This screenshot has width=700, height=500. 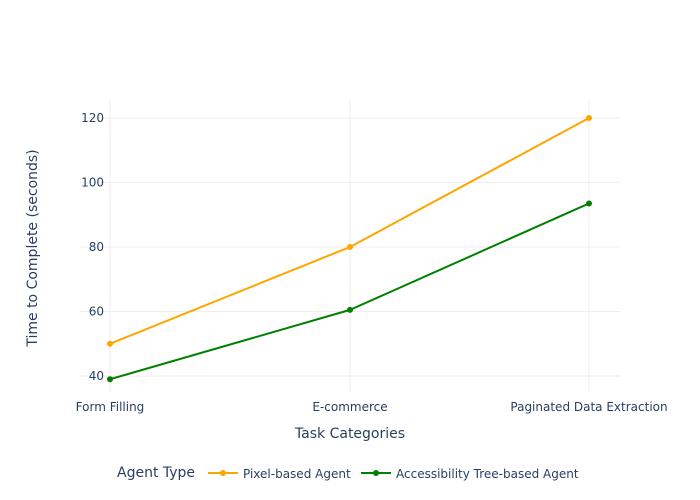 What do you see at coordinates (297, 474) in the screenshot?
I see `legend-label: Pixel-based Agent` at bounding box center [297, 474].